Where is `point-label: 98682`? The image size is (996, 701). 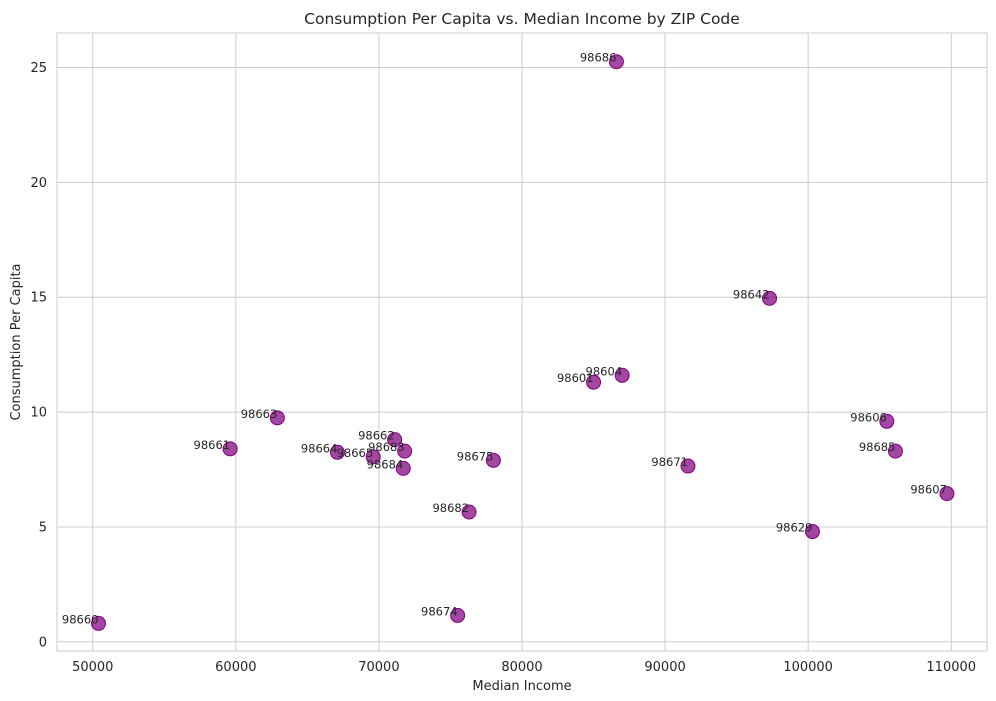 point-label: 98682 is located at coordinates (450, 508).